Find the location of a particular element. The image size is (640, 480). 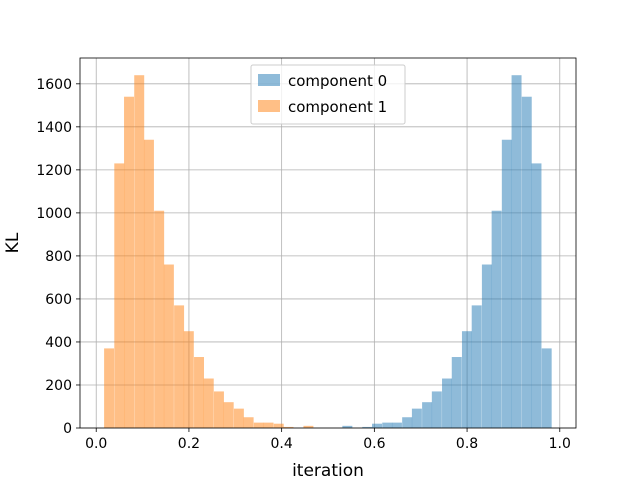

y-tick-label: 1600 is located at coordinates (54, 85).